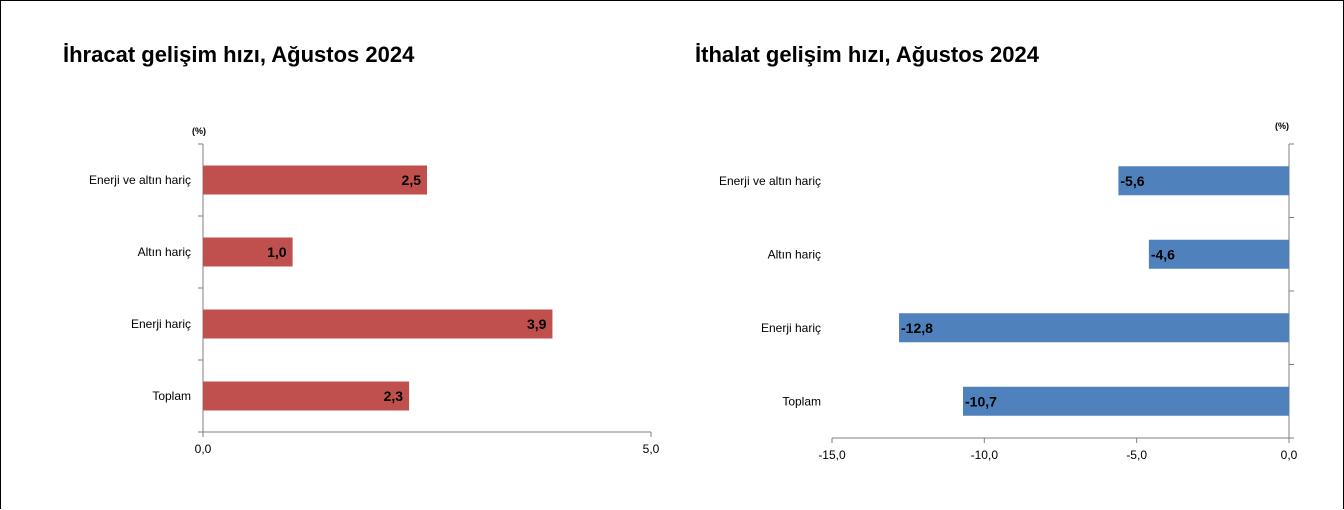  Describe the element at coordinates (1282, 126) in the screenshot. I see `imports-unit-label: (%)` at that location.